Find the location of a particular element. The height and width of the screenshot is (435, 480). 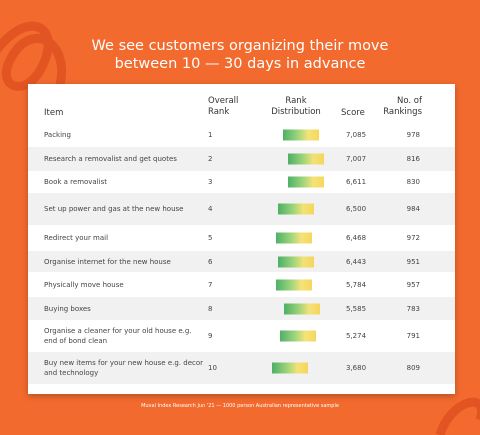

table-row: Buying boxes 8 5,585 783 is located at coordinates (241, 308).